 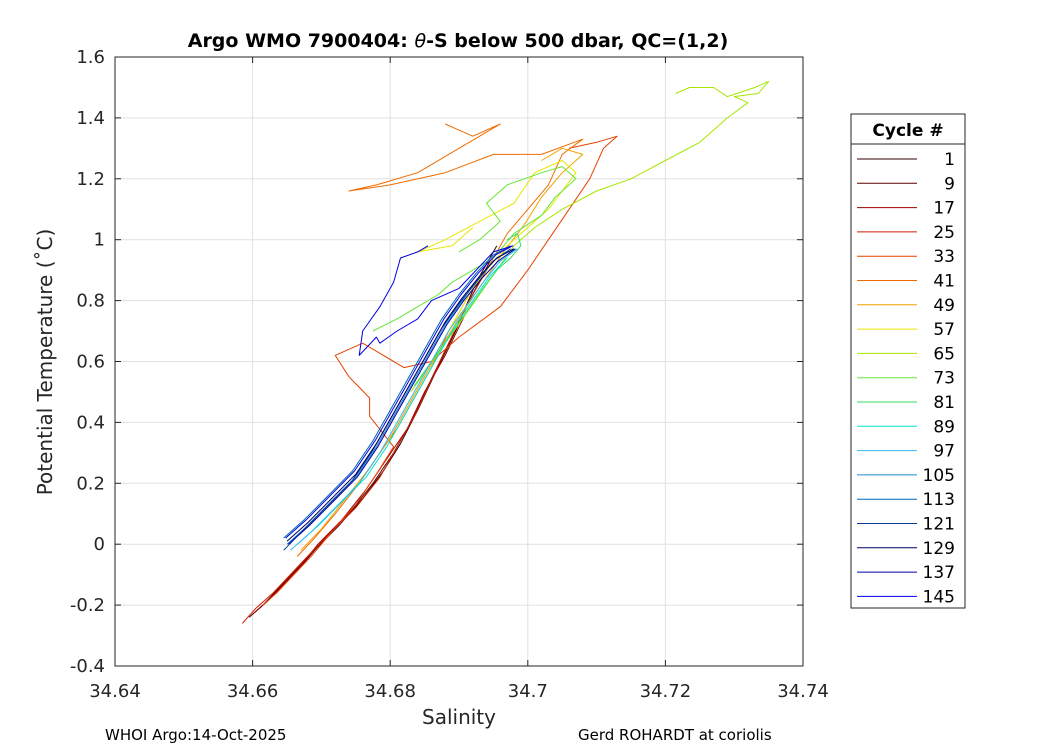 What do you see at coordinates (949, 160) in the screenshot?
I see `legend-label: 1` at bounding box center [949, 160].